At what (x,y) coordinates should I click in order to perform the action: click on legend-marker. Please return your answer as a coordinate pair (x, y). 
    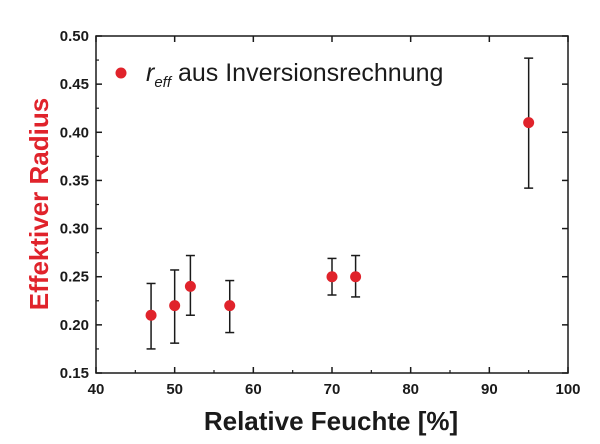
    Looking at the image, I should click on (121, 73).